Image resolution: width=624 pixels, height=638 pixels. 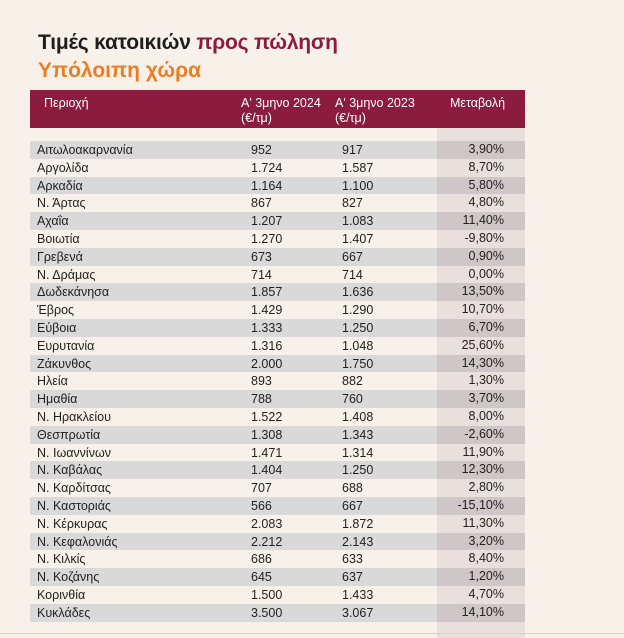 I want to click on header-q1-2023: Α' 3μηνο 2023 (€/τμ), so click(x=375, y=111).